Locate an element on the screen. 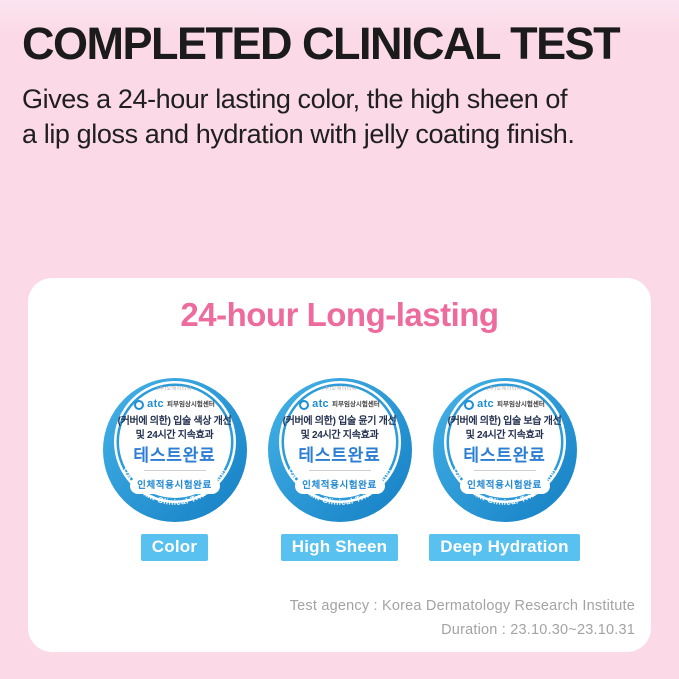  label-high-sheen: High Sheen is located at coordinates (339, 547).